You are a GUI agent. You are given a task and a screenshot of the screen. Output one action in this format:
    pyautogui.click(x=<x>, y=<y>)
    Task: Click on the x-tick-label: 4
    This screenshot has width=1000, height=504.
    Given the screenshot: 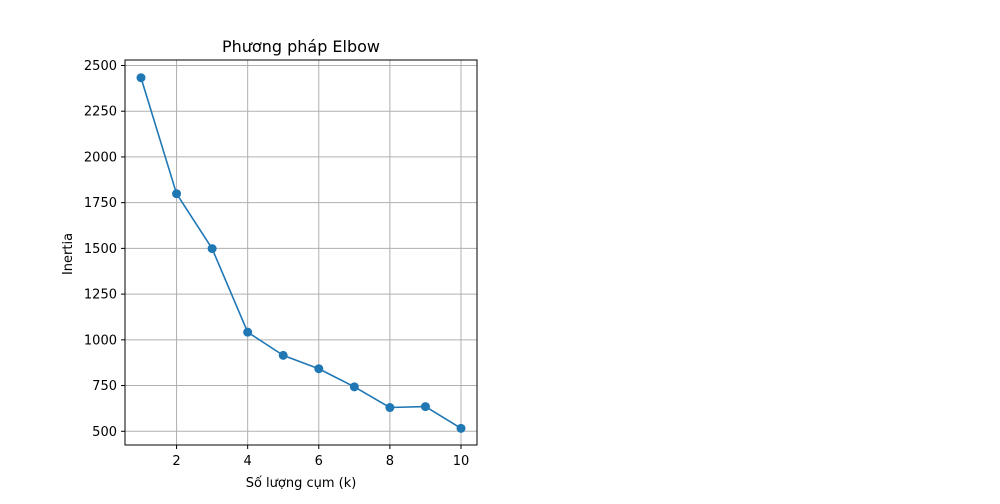 What is the action you would take?
    pyautogui.click(x=248, y=461)
    